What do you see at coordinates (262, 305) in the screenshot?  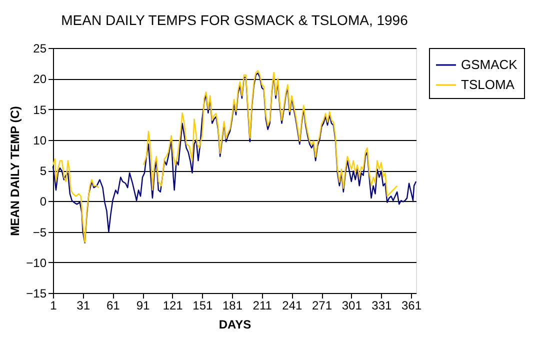 I see `x-tick-label: 211` at bounding box center [262, 305].